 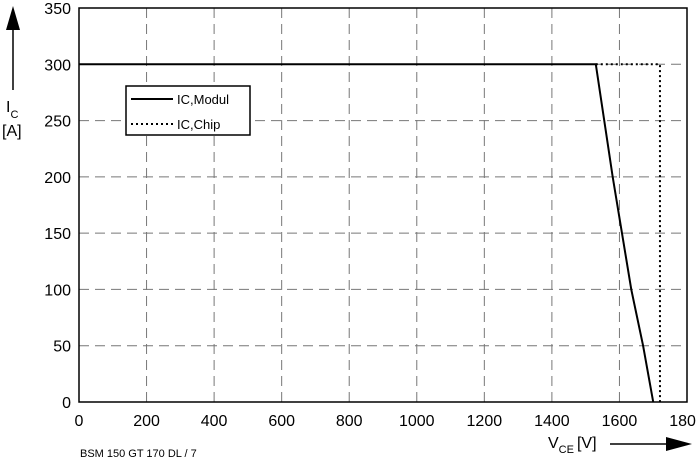 What do you see at coordinates (682, 421) in the screenshot?
I see `x-tick-label: 1800` at bounding box center [682, 421].